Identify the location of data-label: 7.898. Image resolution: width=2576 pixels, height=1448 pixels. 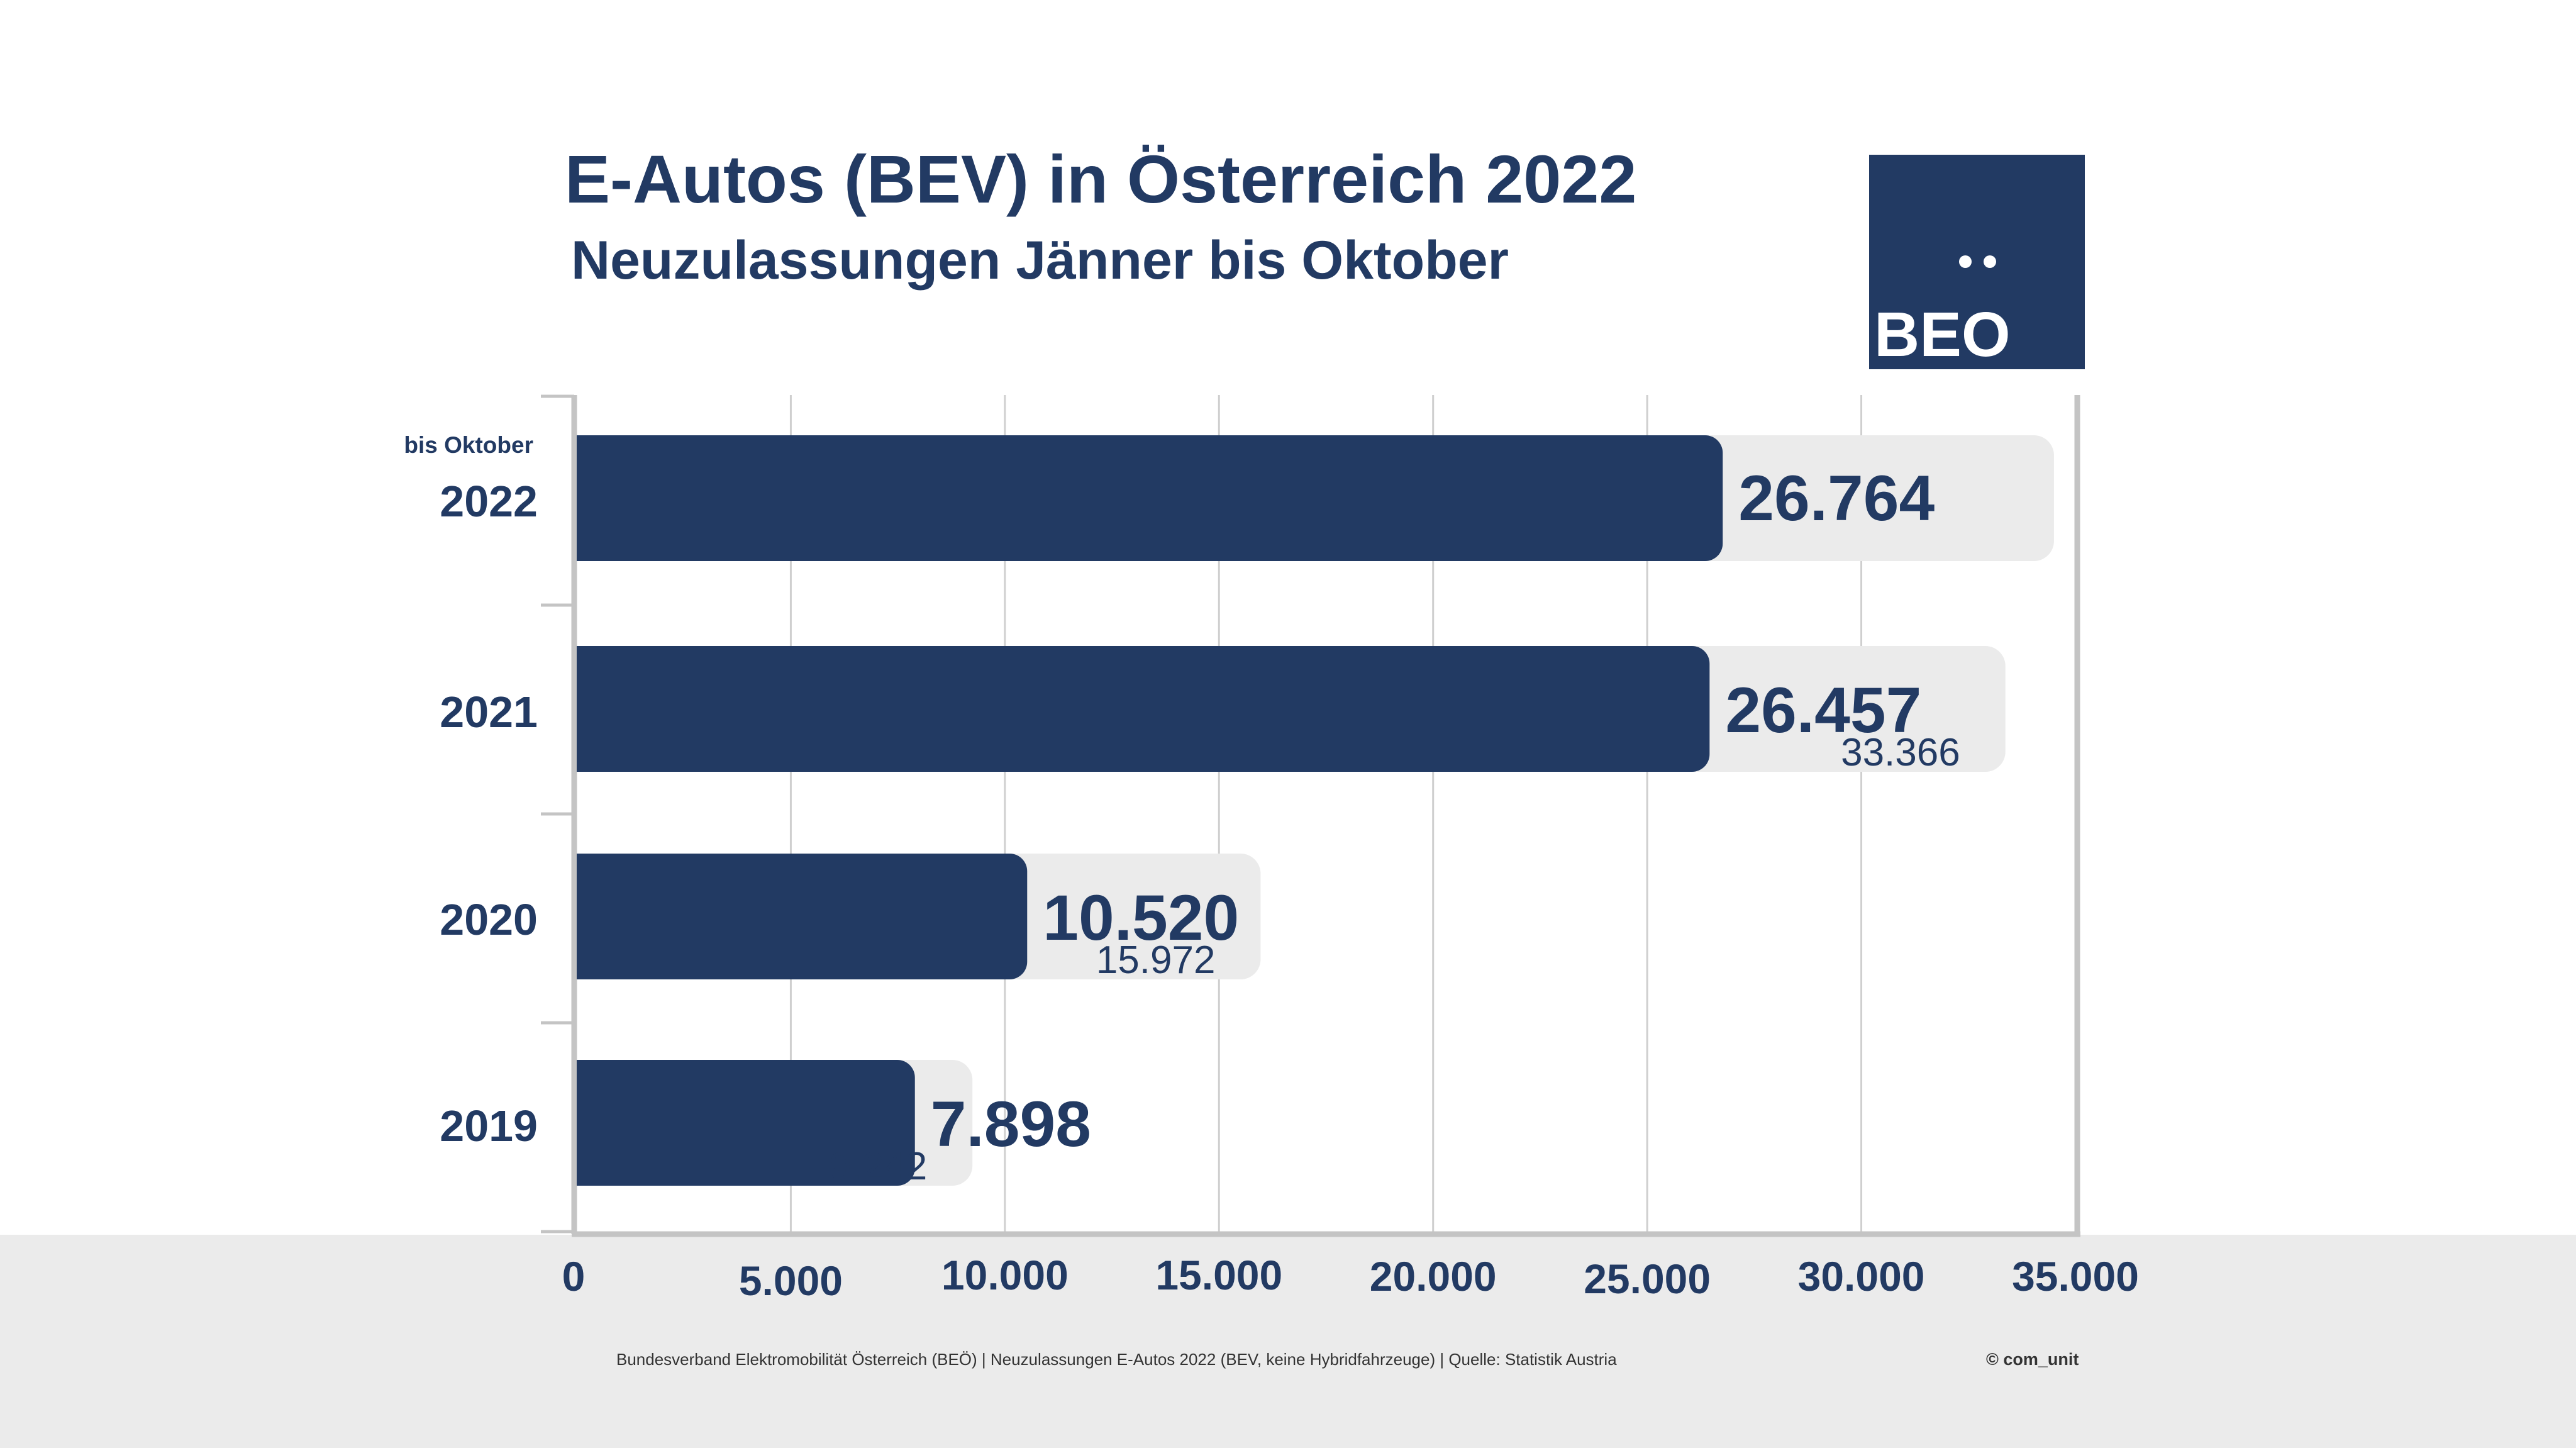
(1011, 1124).